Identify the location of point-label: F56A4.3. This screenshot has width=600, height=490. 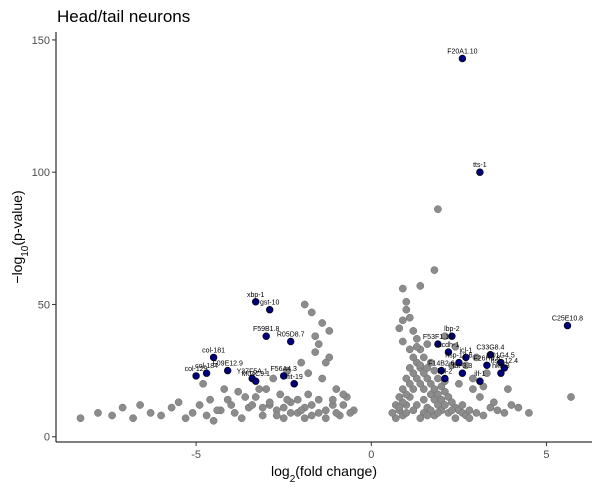
(283, 369).